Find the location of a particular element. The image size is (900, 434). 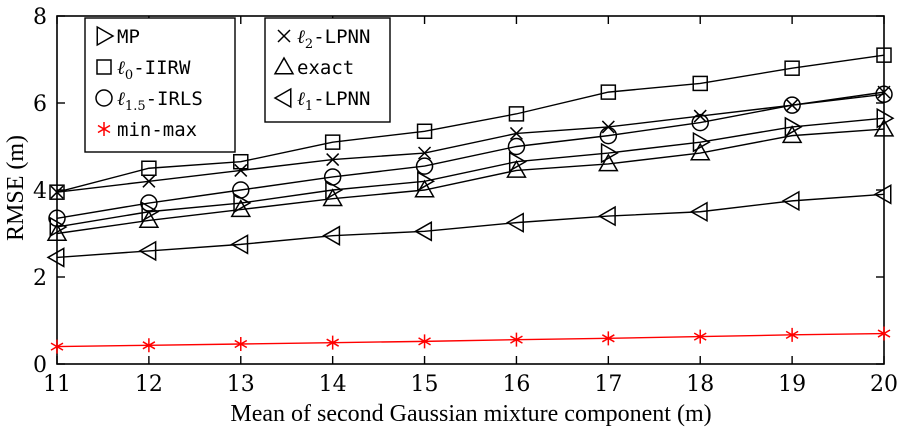

legend-label: min-max is located at coordinates (157, 130).